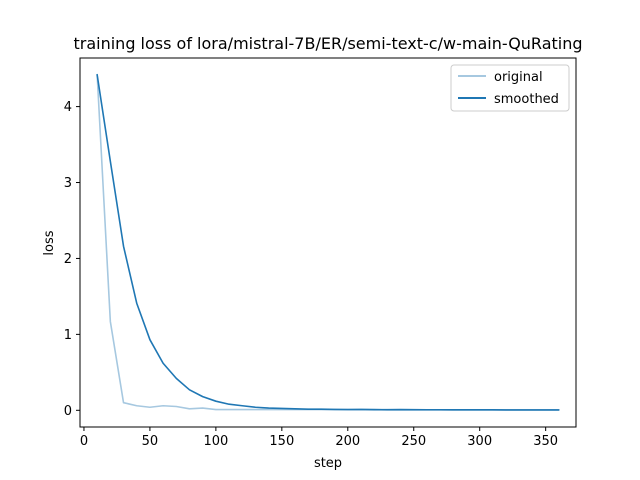 The width and height of the screenshot is (640, 480). What do you see at coordinates (68, 183) in the screenshot?
I see `y-tick-label-3: 3` at bounding box center [68, 183].